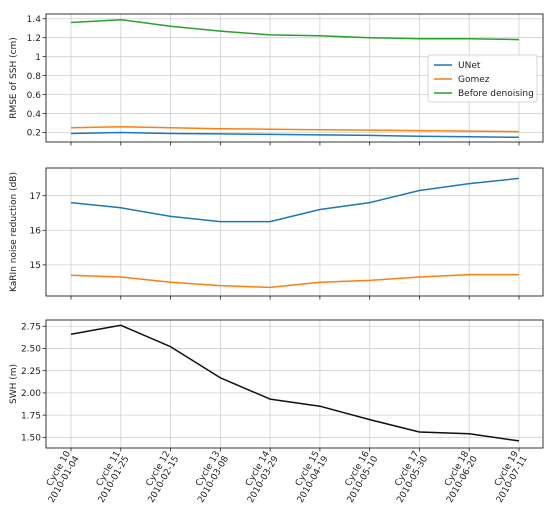  I want to click on series-line-before-denoising, so click(295, 29).